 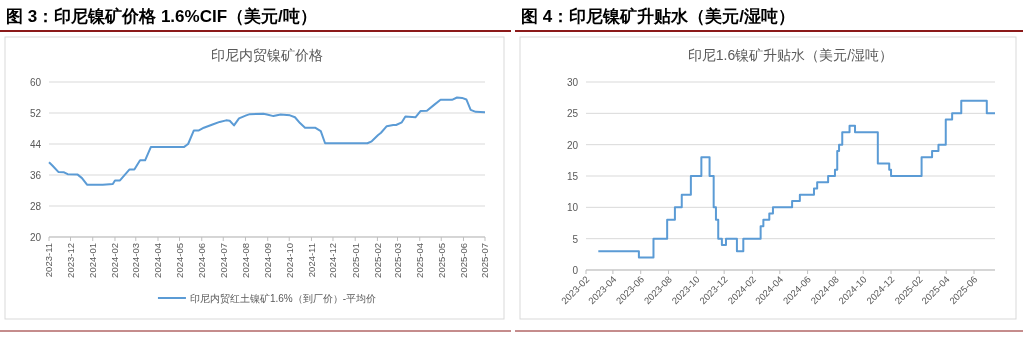 I want to click on y-tick-label: 60, so click(x=35, y=82).